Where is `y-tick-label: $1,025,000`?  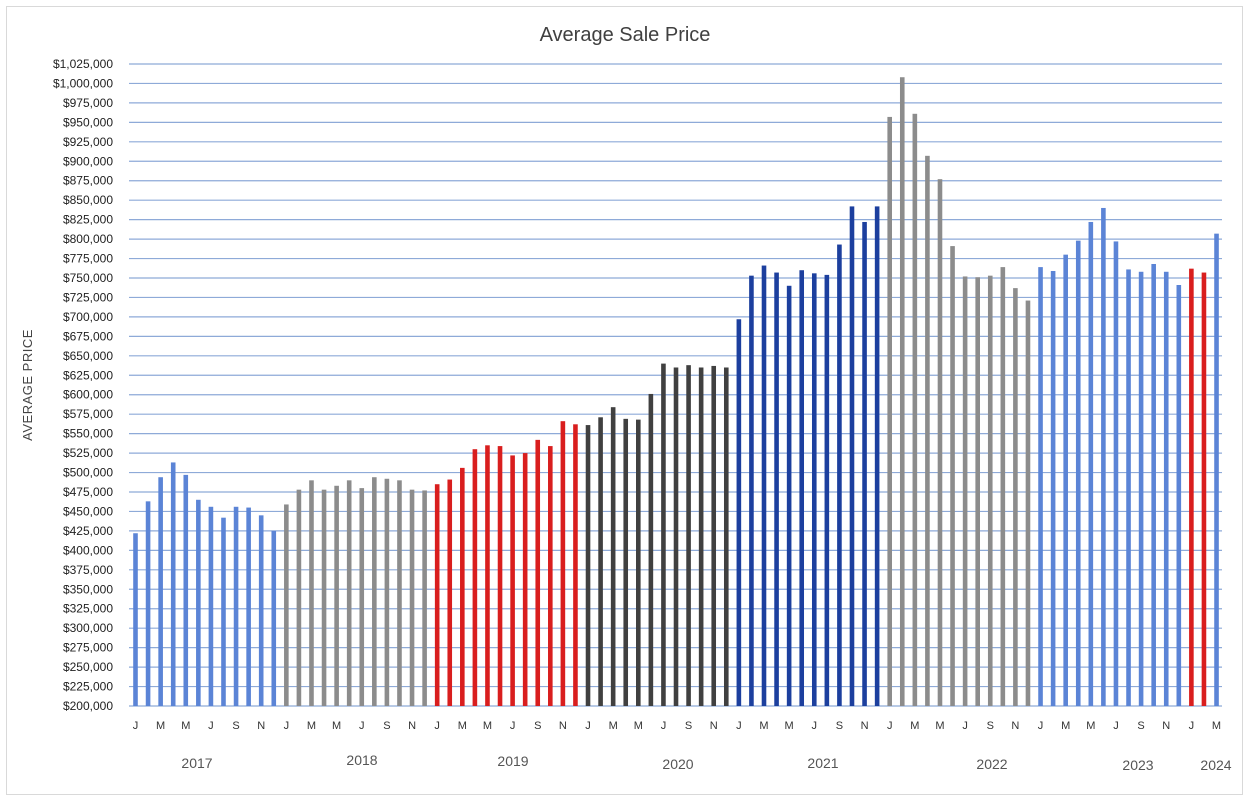 y-tick-label: $1,025,000 is located at coordinates (83, 64).